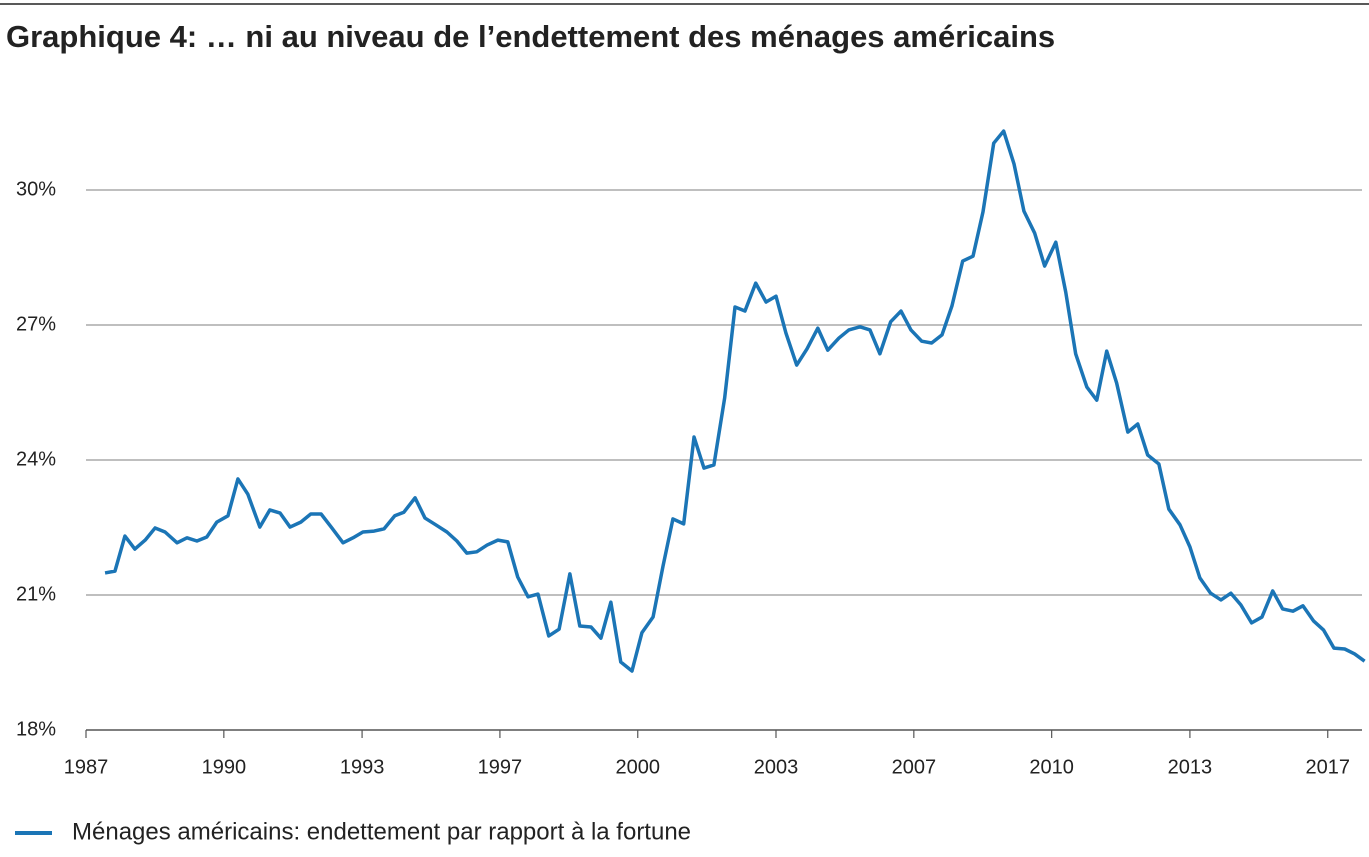  What do you see at coordinates (500, 767) in the screenshot?
I see `x-tick-label: 1997` at bounding box center [500, 767].